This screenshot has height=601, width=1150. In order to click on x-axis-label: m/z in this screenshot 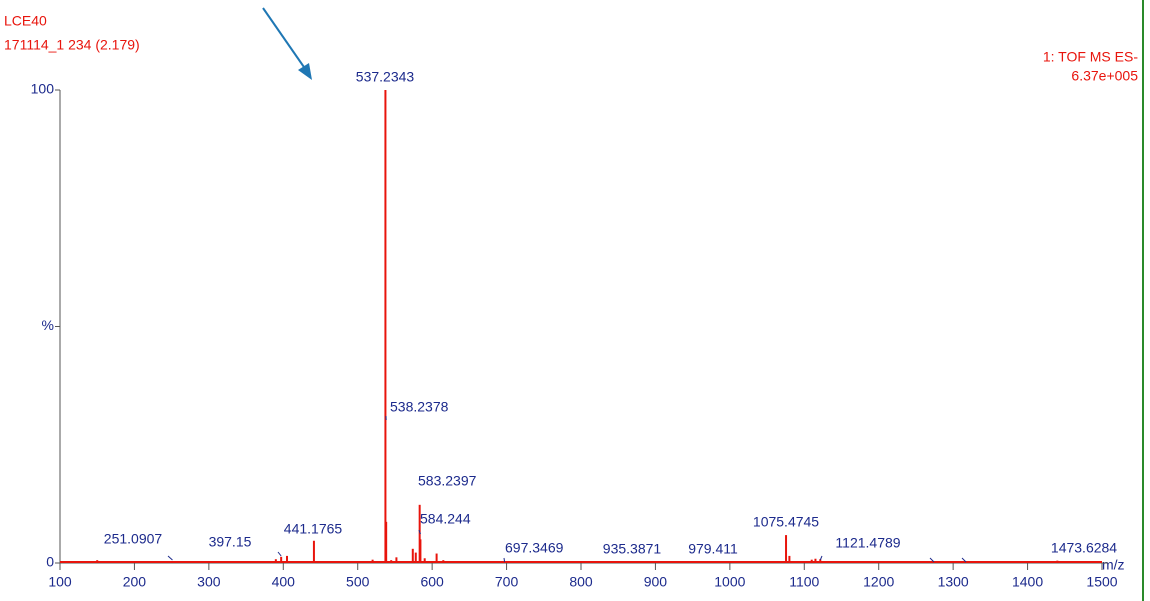, I will do `click(1113, 565)`.